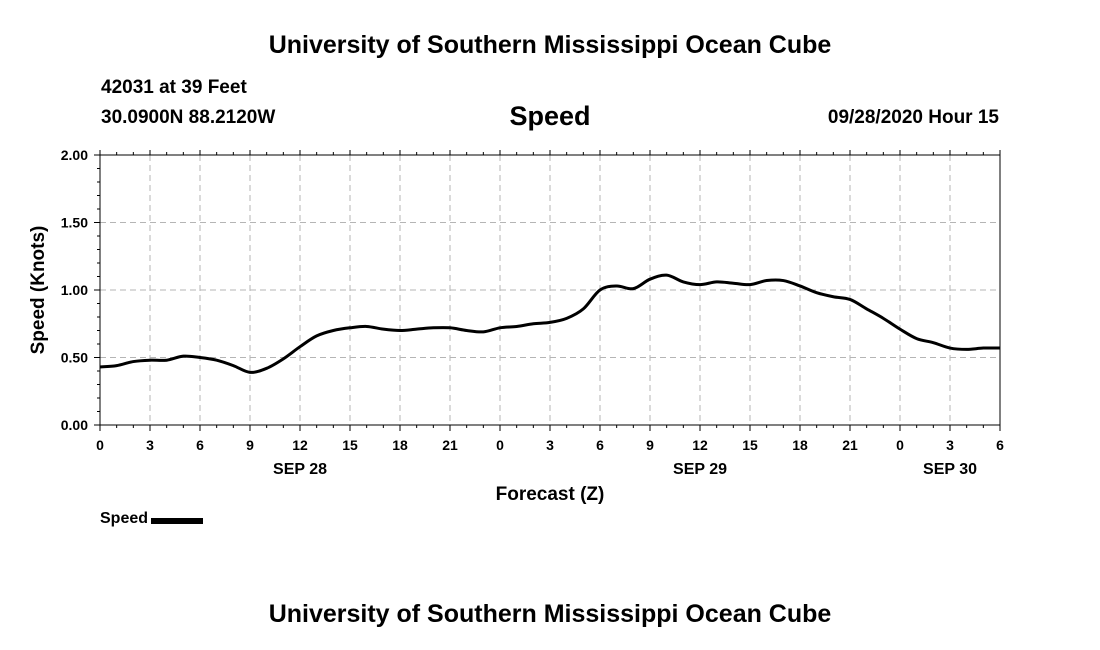 This screenshot has width=1100, height=650. Describe the element at coordinates (300, 469) in the screenshot. I see `date-label: SEP 28` at that location.